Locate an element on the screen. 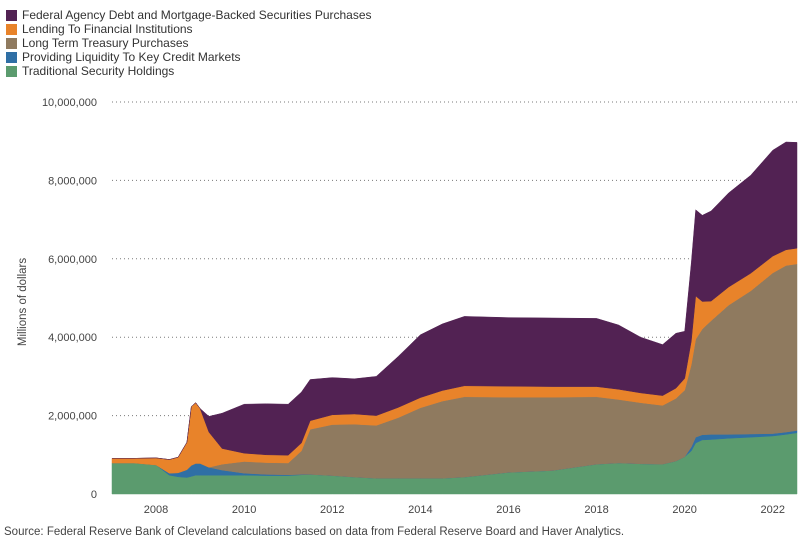 This screenshot has width=805, height=545. x-tick-label: 2014 is located at coordinates (420, 510).